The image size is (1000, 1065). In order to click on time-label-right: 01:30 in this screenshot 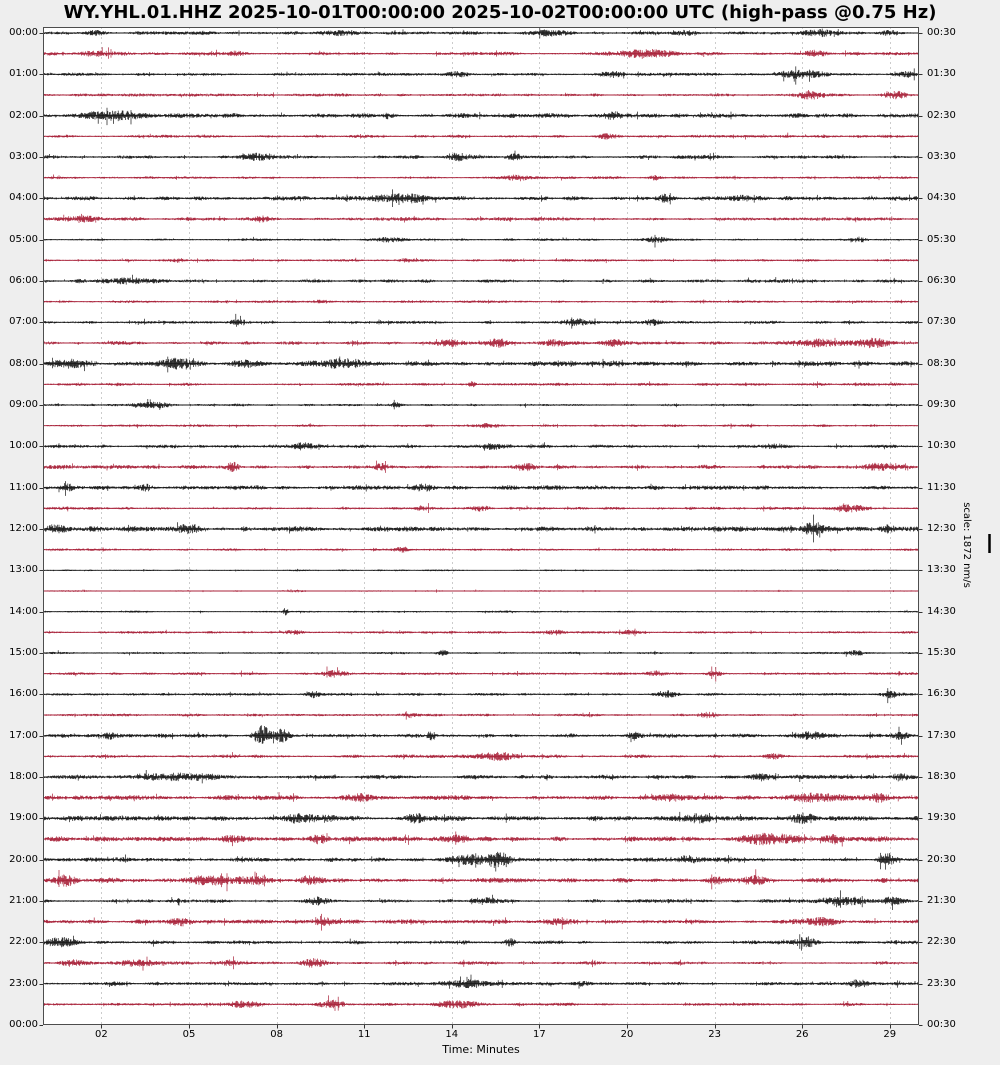, I will do `click(941, 74)`.